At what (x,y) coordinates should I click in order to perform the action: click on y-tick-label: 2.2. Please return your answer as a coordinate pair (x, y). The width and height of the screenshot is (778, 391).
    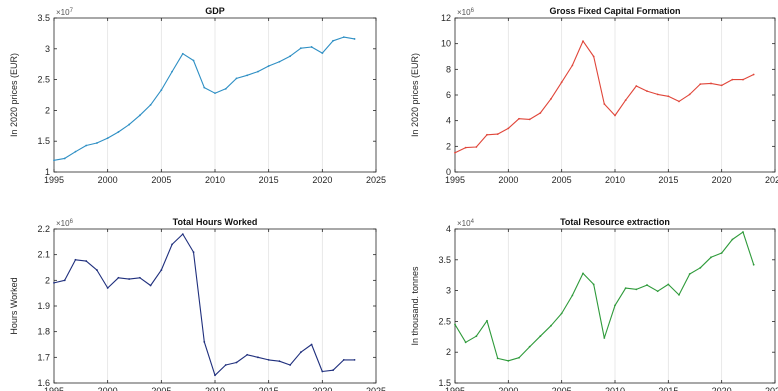
    Looking at the image, I should click on (43, 229).